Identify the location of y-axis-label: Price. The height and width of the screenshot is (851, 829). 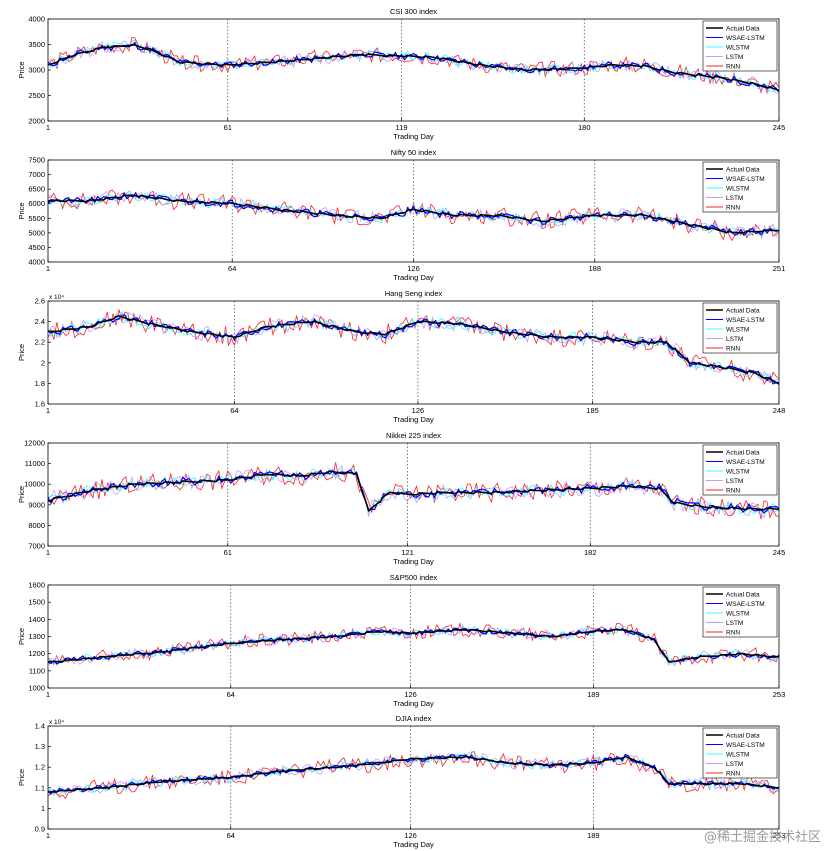
(21, 69).